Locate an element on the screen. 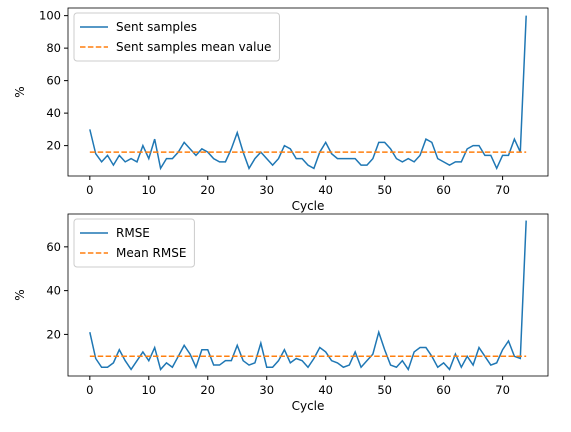  legend: RMSE Mean RMSE is located at coordinates (134, 243).